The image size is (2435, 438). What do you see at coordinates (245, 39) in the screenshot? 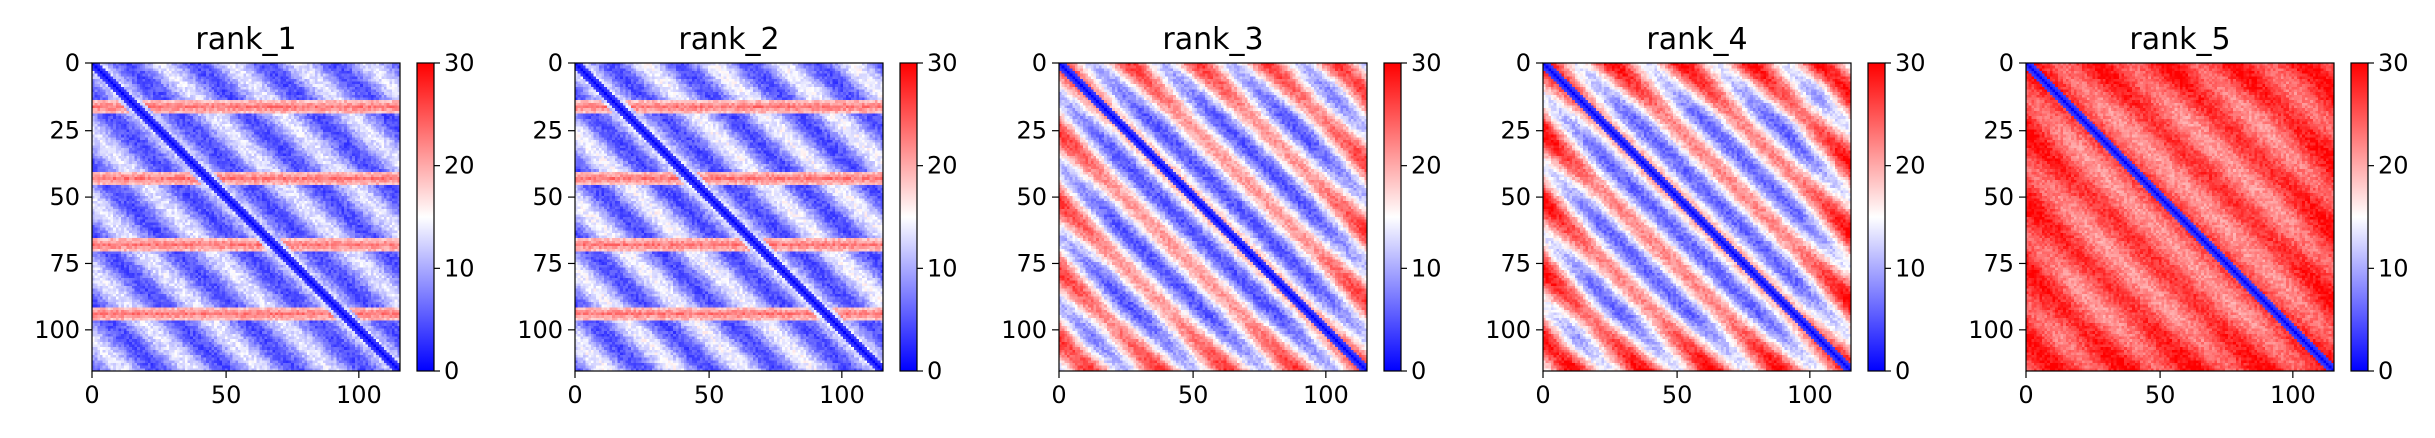
I see `panel-title: rank_1` at bounding box center [245, 39].